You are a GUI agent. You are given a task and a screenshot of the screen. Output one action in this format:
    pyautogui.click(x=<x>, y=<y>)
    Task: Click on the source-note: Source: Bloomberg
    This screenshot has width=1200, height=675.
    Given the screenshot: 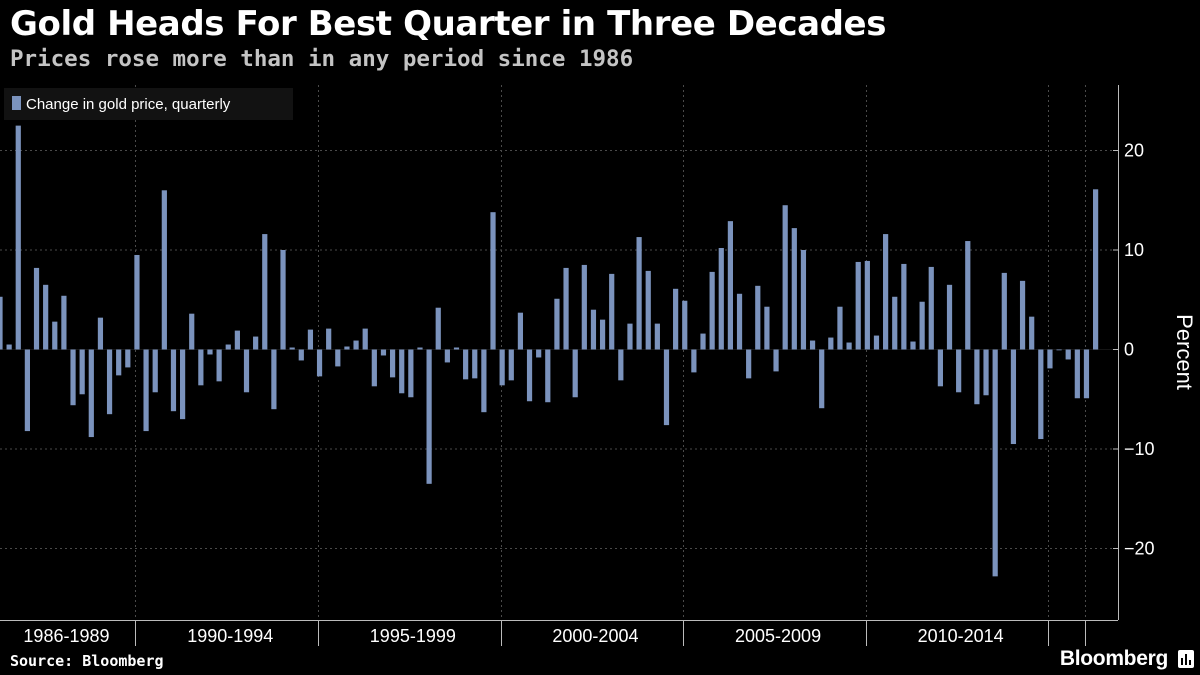 What is the action you would take?
    pyautogui.click(x=87, y=661)
    